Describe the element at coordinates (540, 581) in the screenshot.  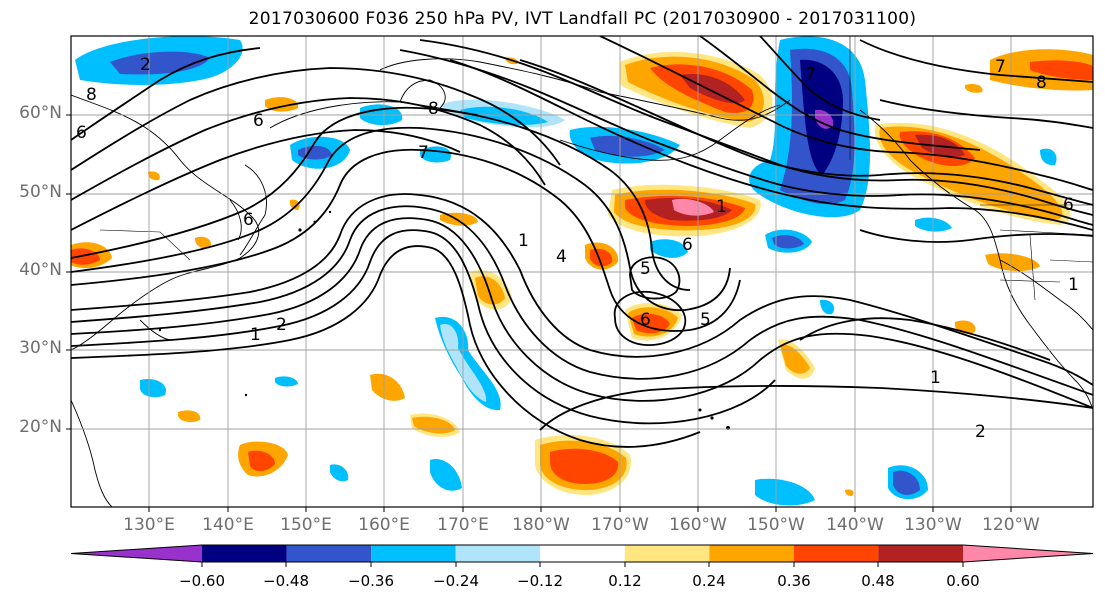
I see `colorbar-tick-label: −0.12` at that location.